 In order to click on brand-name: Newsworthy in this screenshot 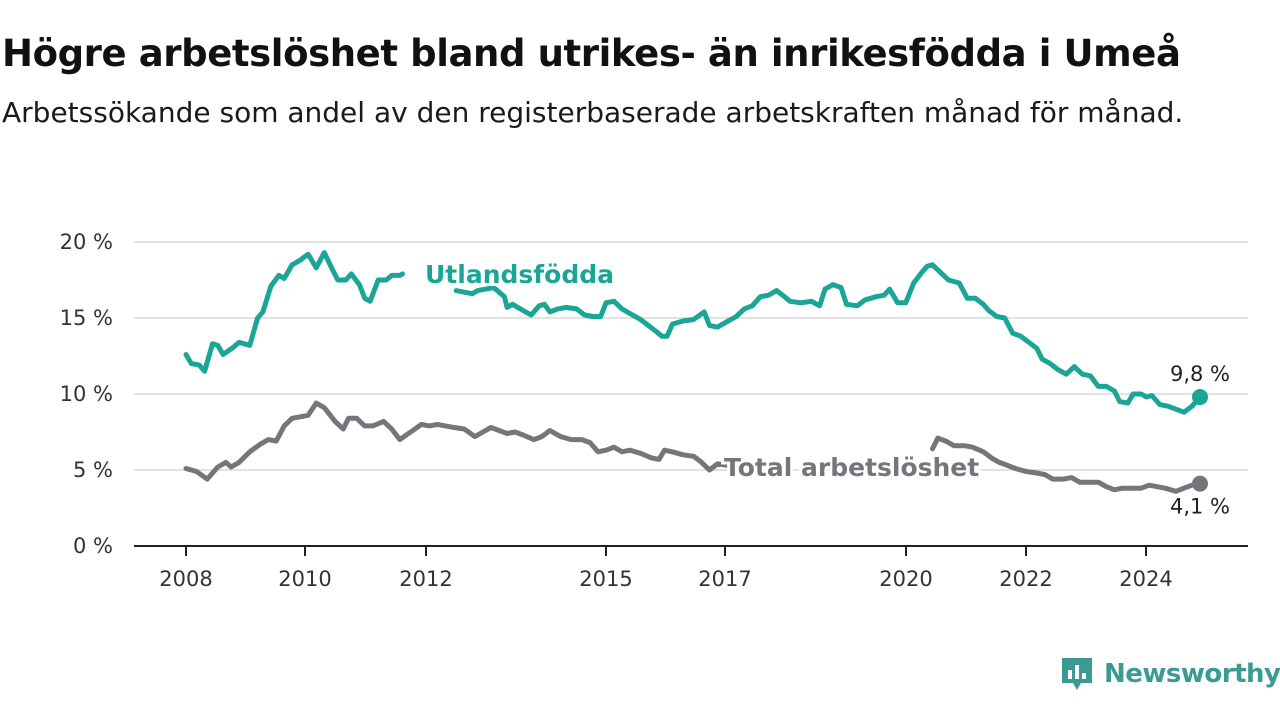, I will do `click(1192, 674)`.